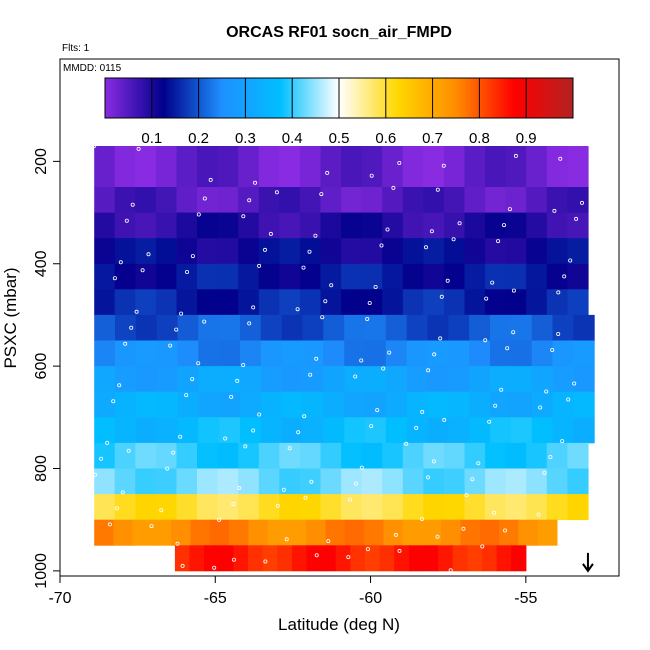 This screenshot has height=650, width=650. What do you see at coordinates (479, 138) in the screenshot?
I see `colorbar-tick-label: 0.8` at bounding box center [479, 138].